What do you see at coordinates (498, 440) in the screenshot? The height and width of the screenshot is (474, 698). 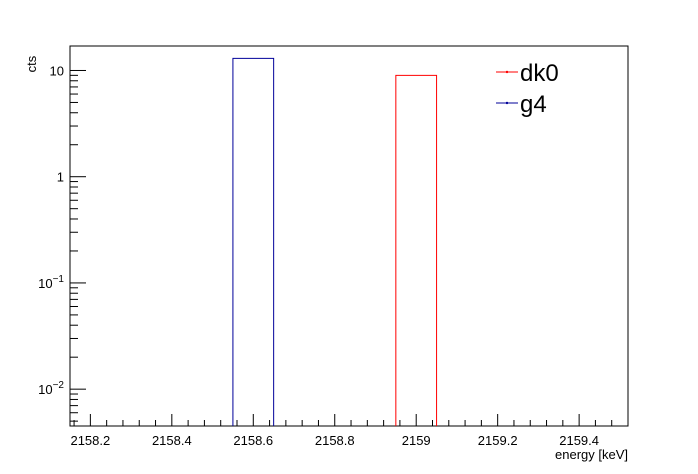 I see `x-tick-label: 2159.2` at bounding box center [498, 440].